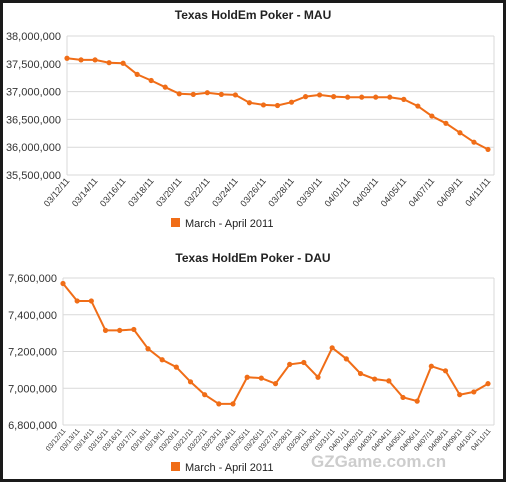 This screenshot has height=482, width=506. What do you see at coordinates (33, 176) in the screenshot?
I see `mau-y-tick-label: 35,500,000` at bounding box center [33, 176].